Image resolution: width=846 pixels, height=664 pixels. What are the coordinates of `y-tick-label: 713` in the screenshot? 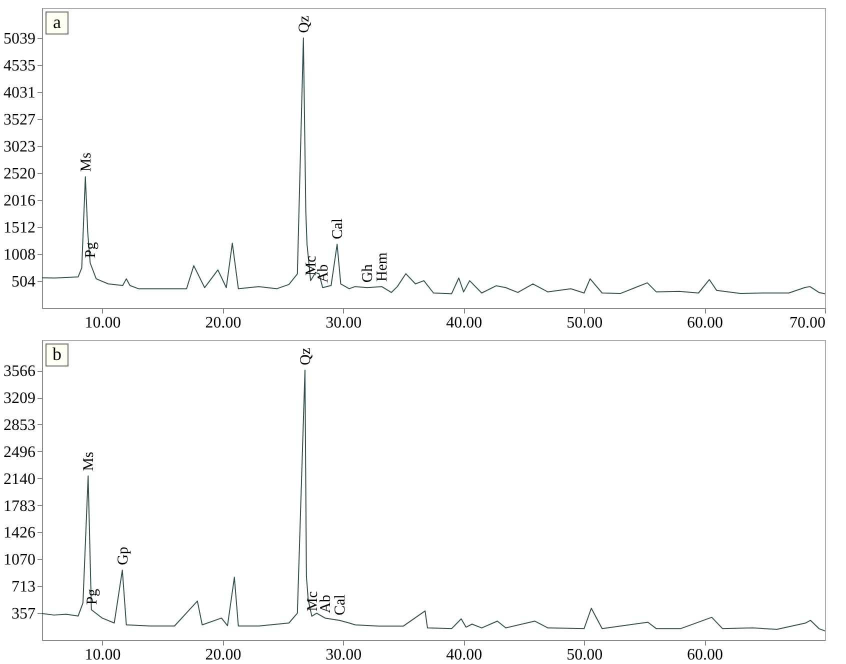 It's located at (24, 587).